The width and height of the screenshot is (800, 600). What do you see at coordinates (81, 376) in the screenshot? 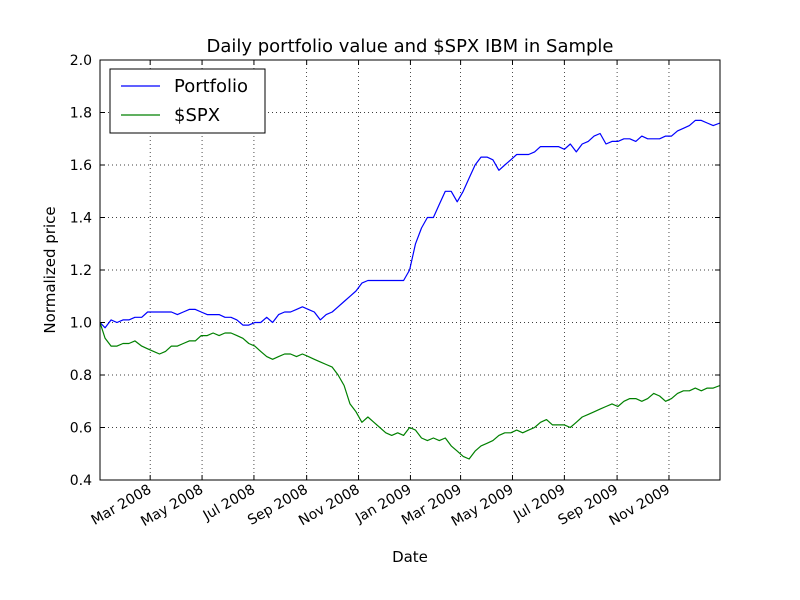
I see `y-tick-label: 0.8` at bounding box center [81, 376].